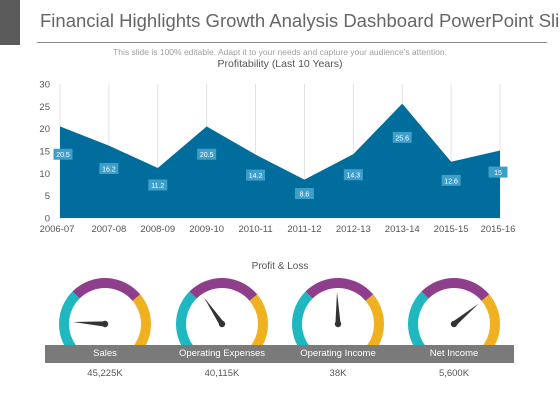  I want to click on gauge-value: 40,115K, so click(222, 373).